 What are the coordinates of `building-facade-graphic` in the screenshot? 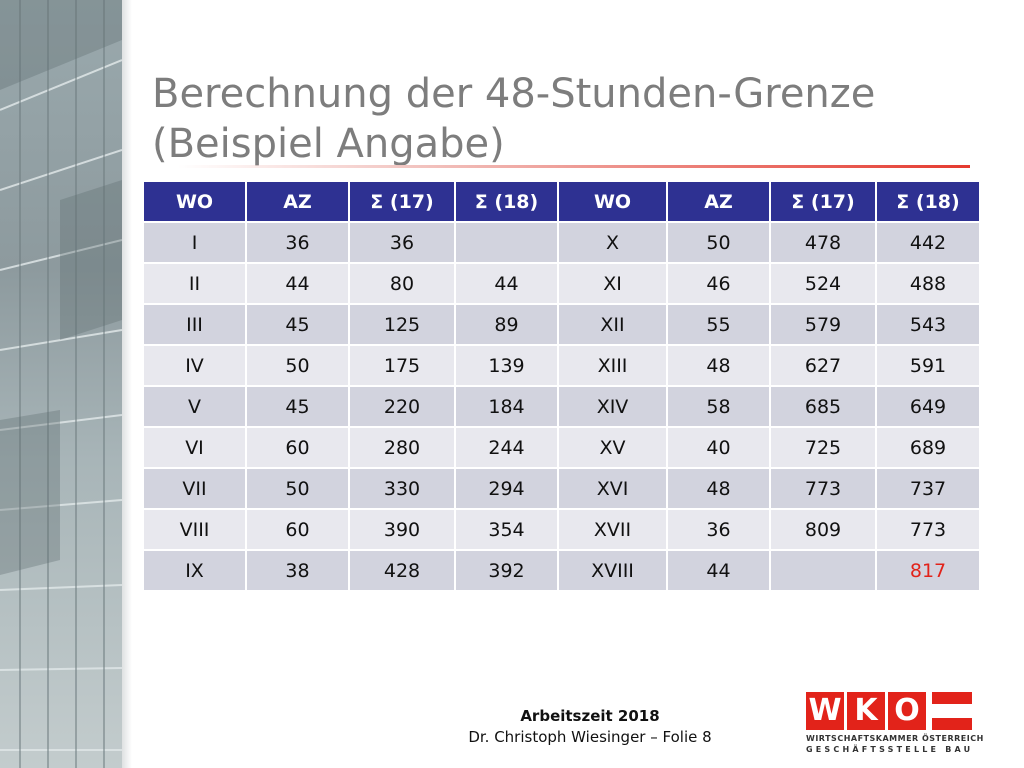 It's located at (61, 384).